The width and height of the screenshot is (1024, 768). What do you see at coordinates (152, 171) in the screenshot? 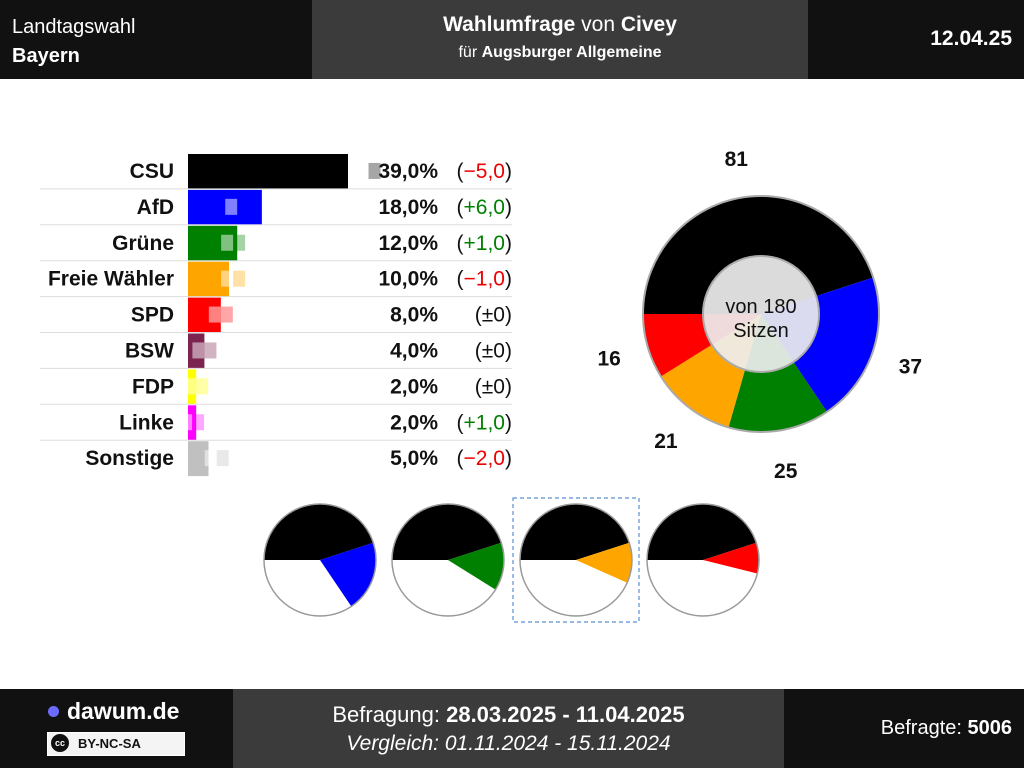
I see `party-label: CSU` at bounding box center [152, 171].